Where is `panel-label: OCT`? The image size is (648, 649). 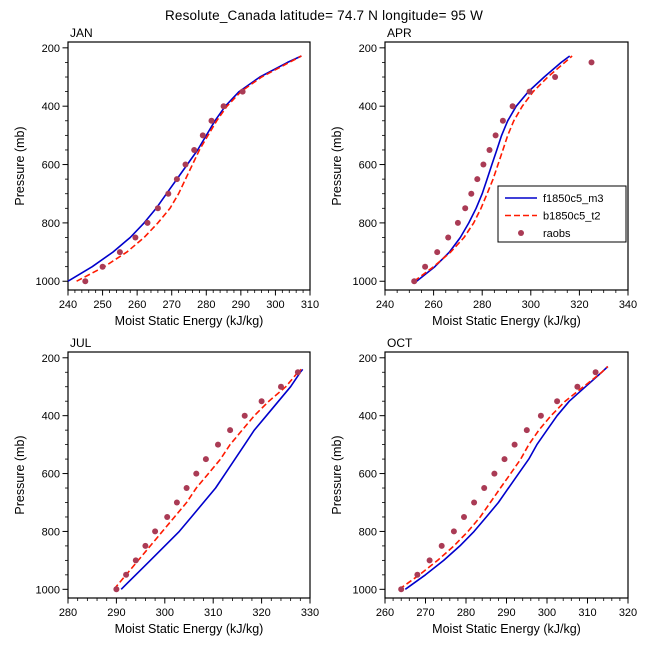 panel-label: OCT is located at coordinates (400, 343).